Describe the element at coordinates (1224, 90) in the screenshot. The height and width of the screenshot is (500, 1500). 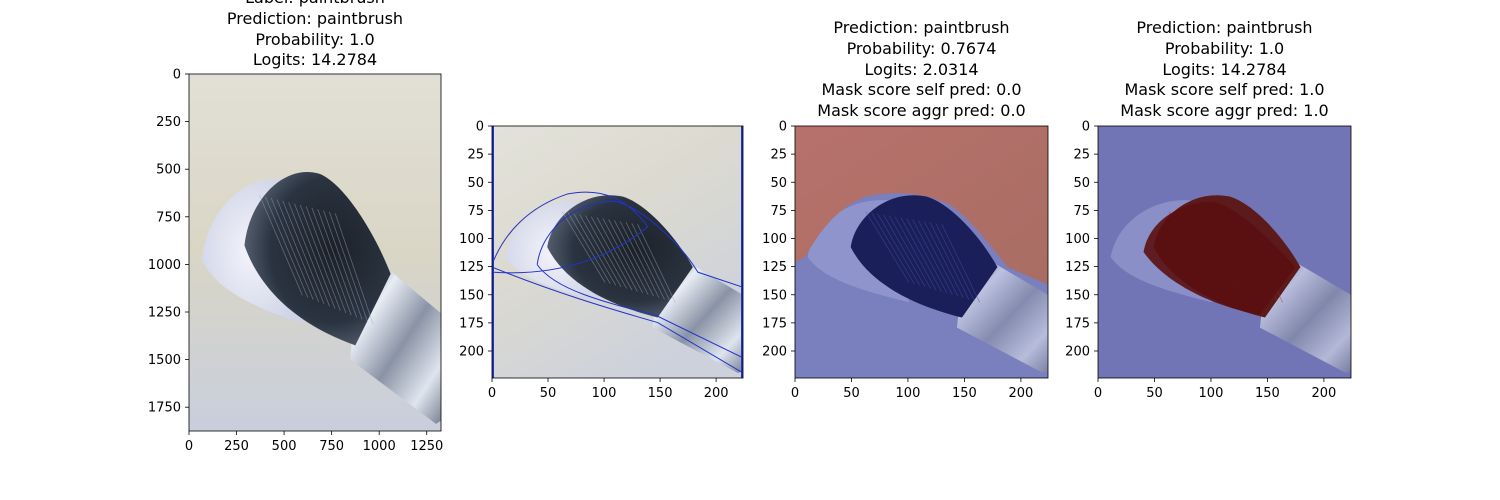
I see `panel-4-title-line: Mask score self pred: 1.0` at that location.